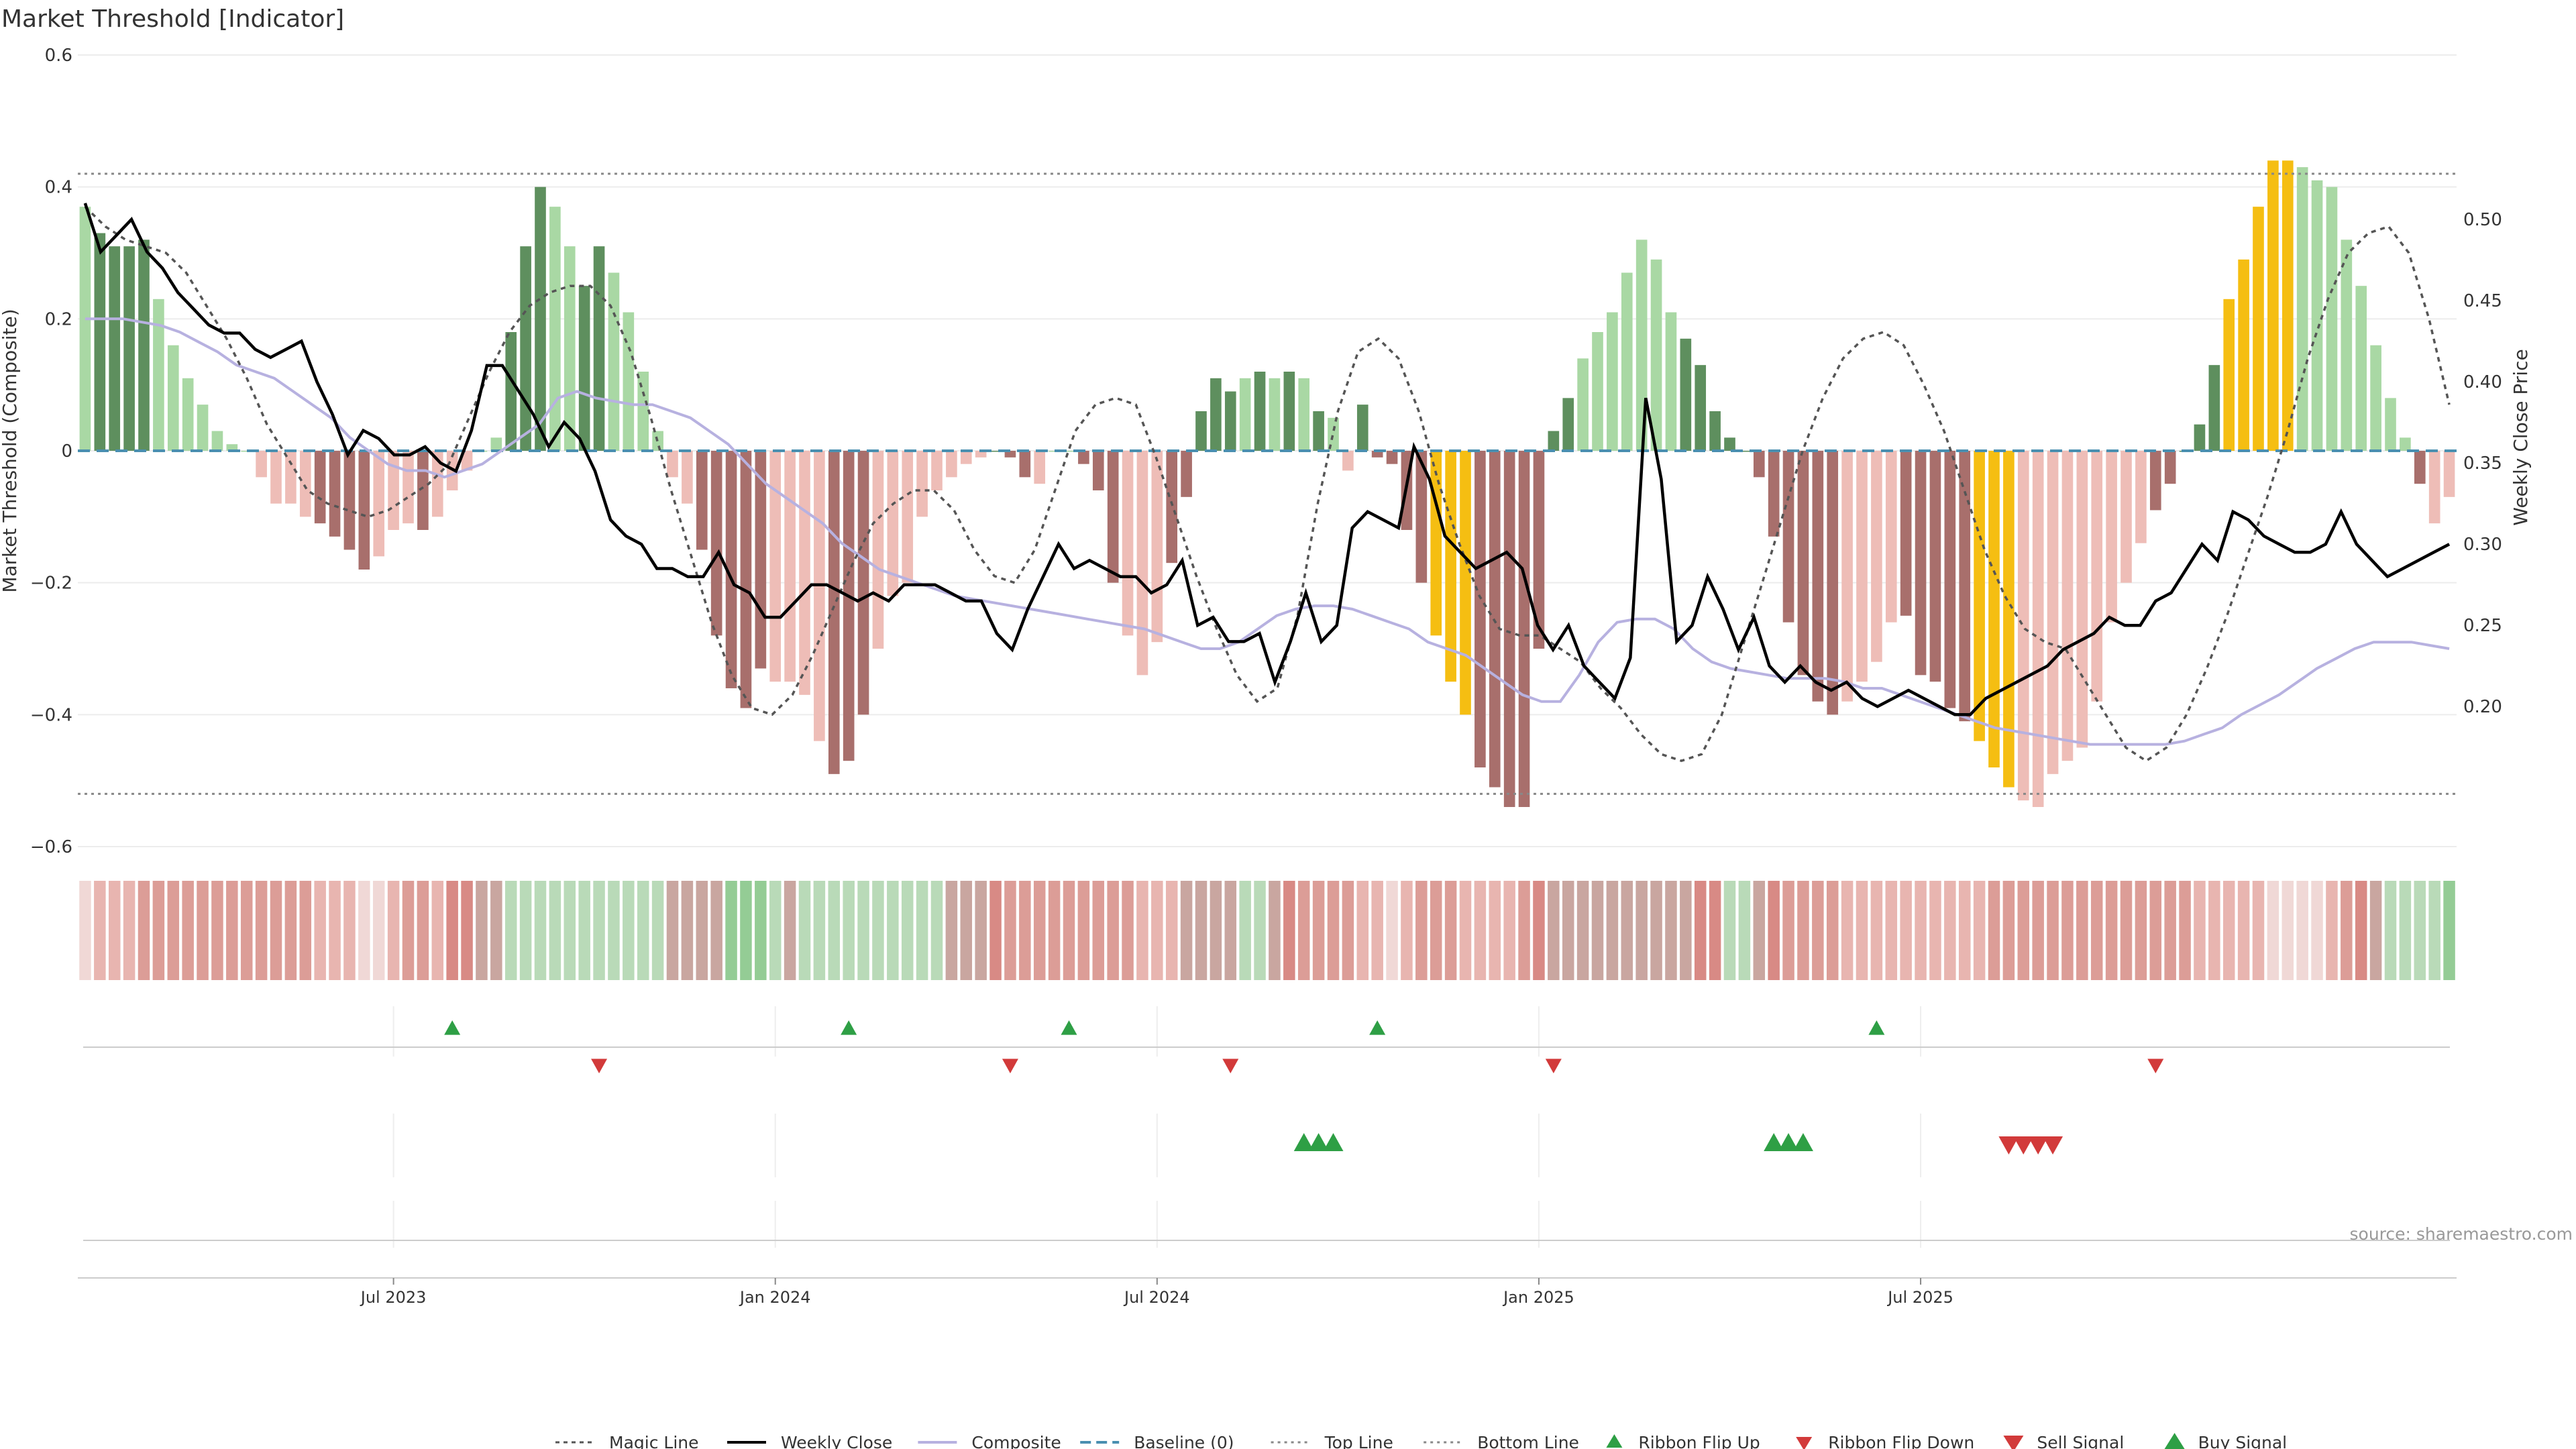  What do you see at coordinates (1885, 1441) in the screenshot?
I see `legend-item-ribbon-flip-down: Ribbon Flip Down` at bounding box center [1885, 1441].